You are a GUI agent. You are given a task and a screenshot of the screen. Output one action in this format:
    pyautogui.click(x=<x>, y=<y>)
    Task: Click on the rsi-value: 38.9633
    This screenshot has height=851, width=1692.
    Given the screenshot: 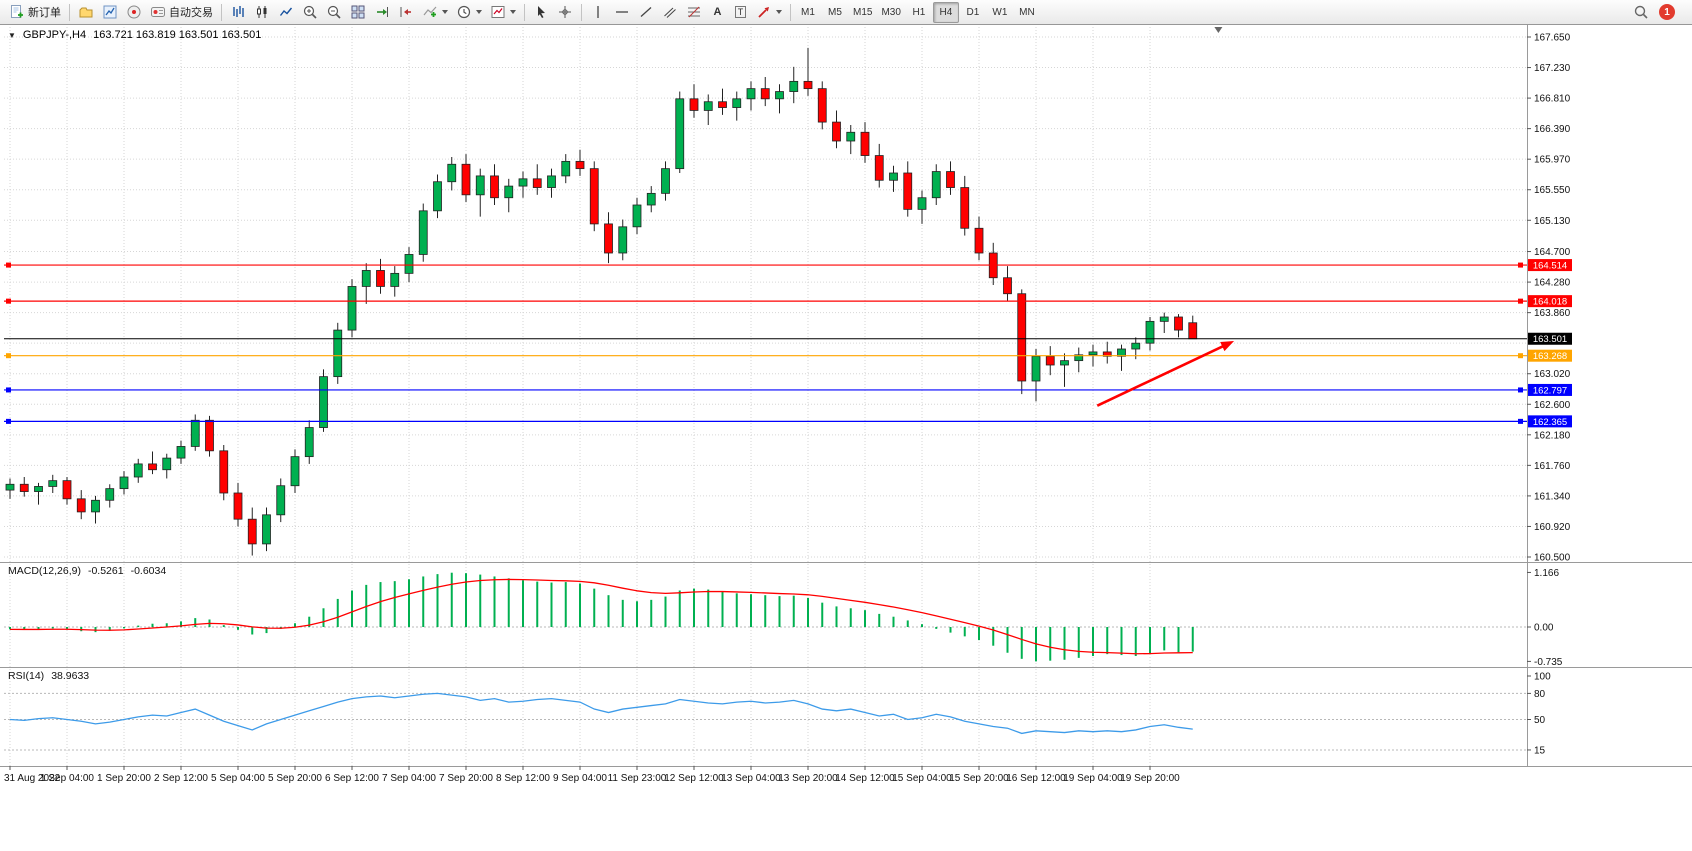 What is the action you would take?
    pyautogui.click(x=70, y=676)
    